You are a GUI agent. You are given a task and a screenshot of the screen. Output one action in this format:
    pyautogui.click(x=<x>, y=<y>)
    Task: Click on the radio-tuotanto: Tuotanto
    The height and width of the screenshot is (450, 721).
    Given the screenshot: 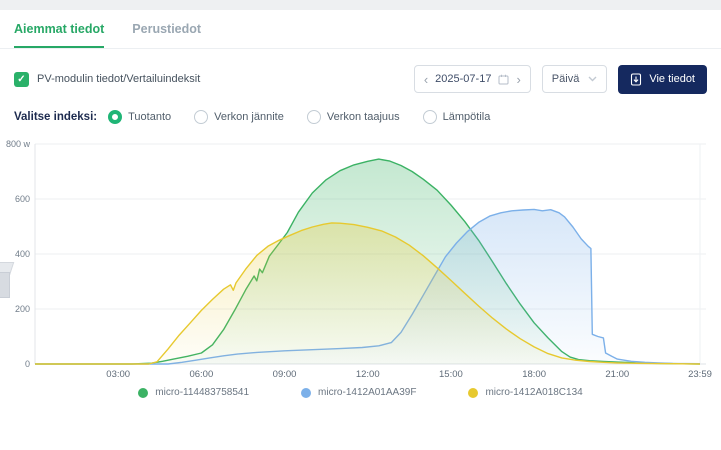 What is the action you would take?
    pyautogui.click(x=139, y=117)
    